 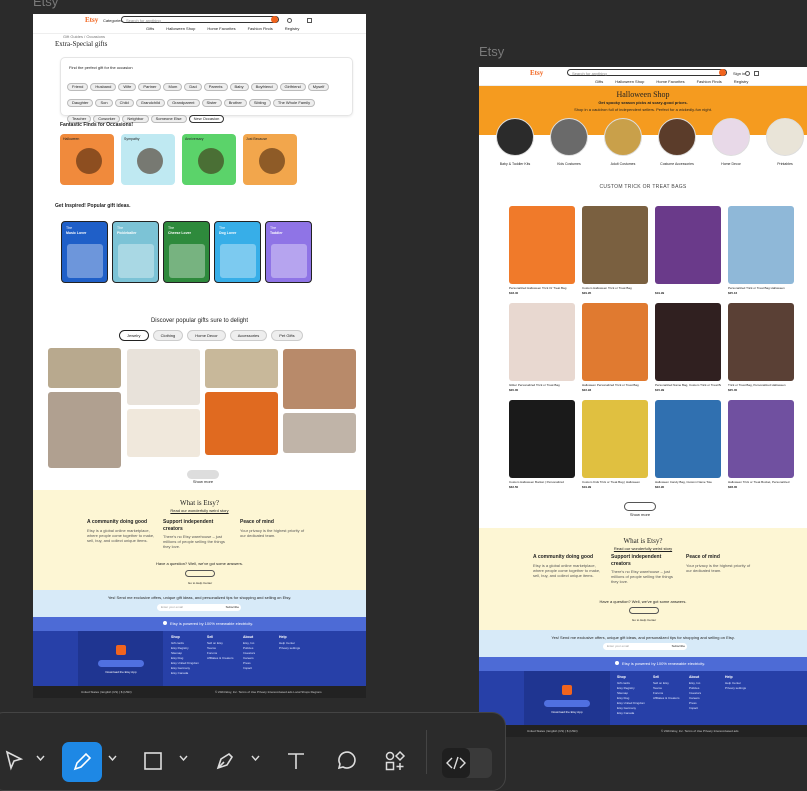 I want to click on footer-link: Etsy United Kingdom, so click(x=185, y=663).